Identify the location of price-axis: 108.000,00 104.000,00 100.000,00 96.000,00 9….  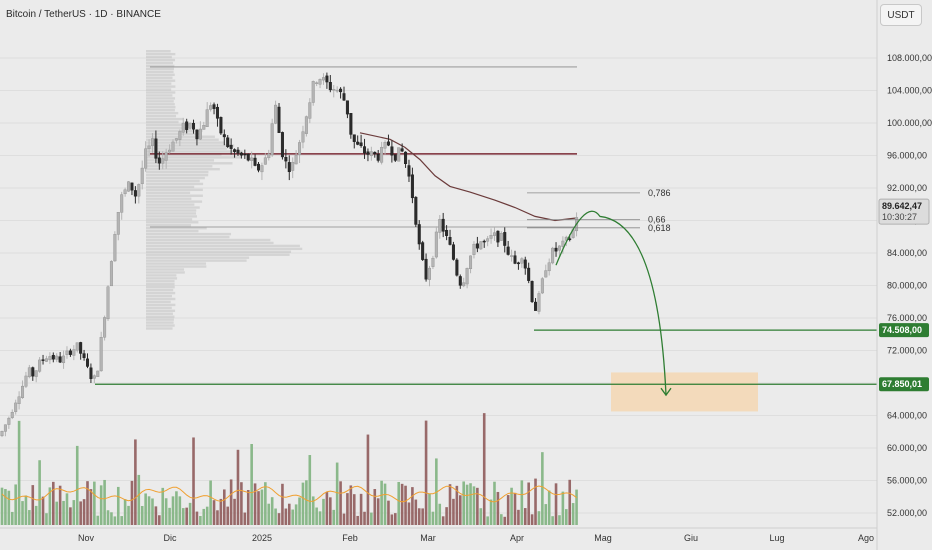
(904, 275).